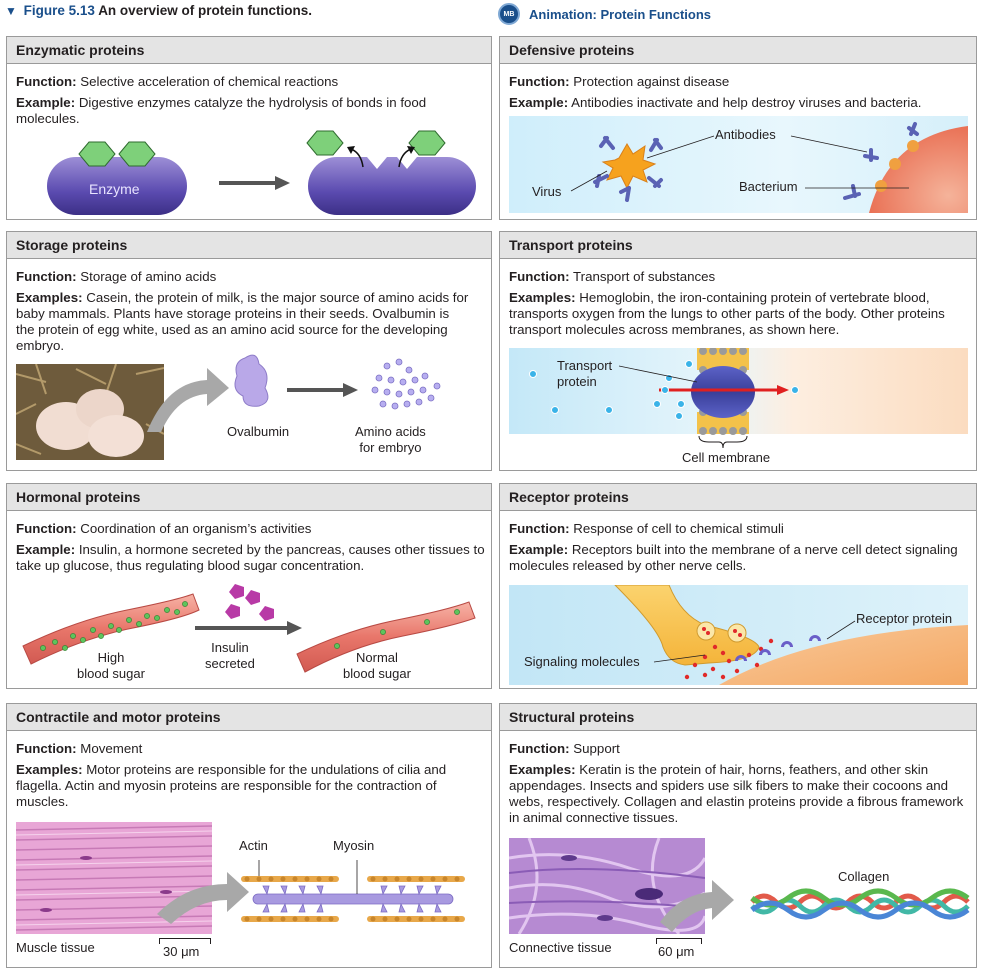 This screenshot has height=974, width=983. What do you see at coordinates (181, 951) in the screenshot?
I see `scale-label: 30 μm` at bounding box center [181, 951].